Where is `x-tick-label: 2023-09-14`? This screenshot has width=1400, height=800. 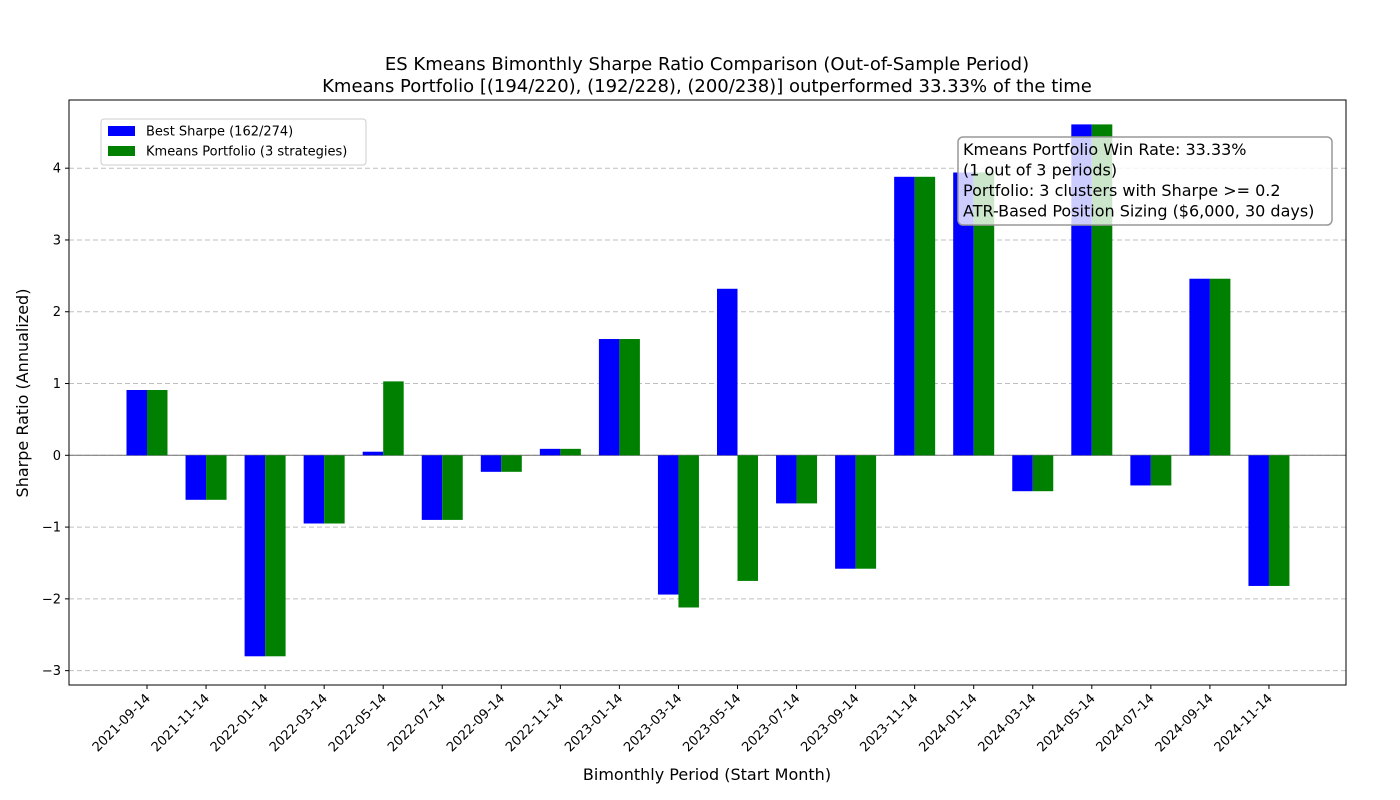 x-tick-label: 2023-09-14 is located at coordinates (830, 723).